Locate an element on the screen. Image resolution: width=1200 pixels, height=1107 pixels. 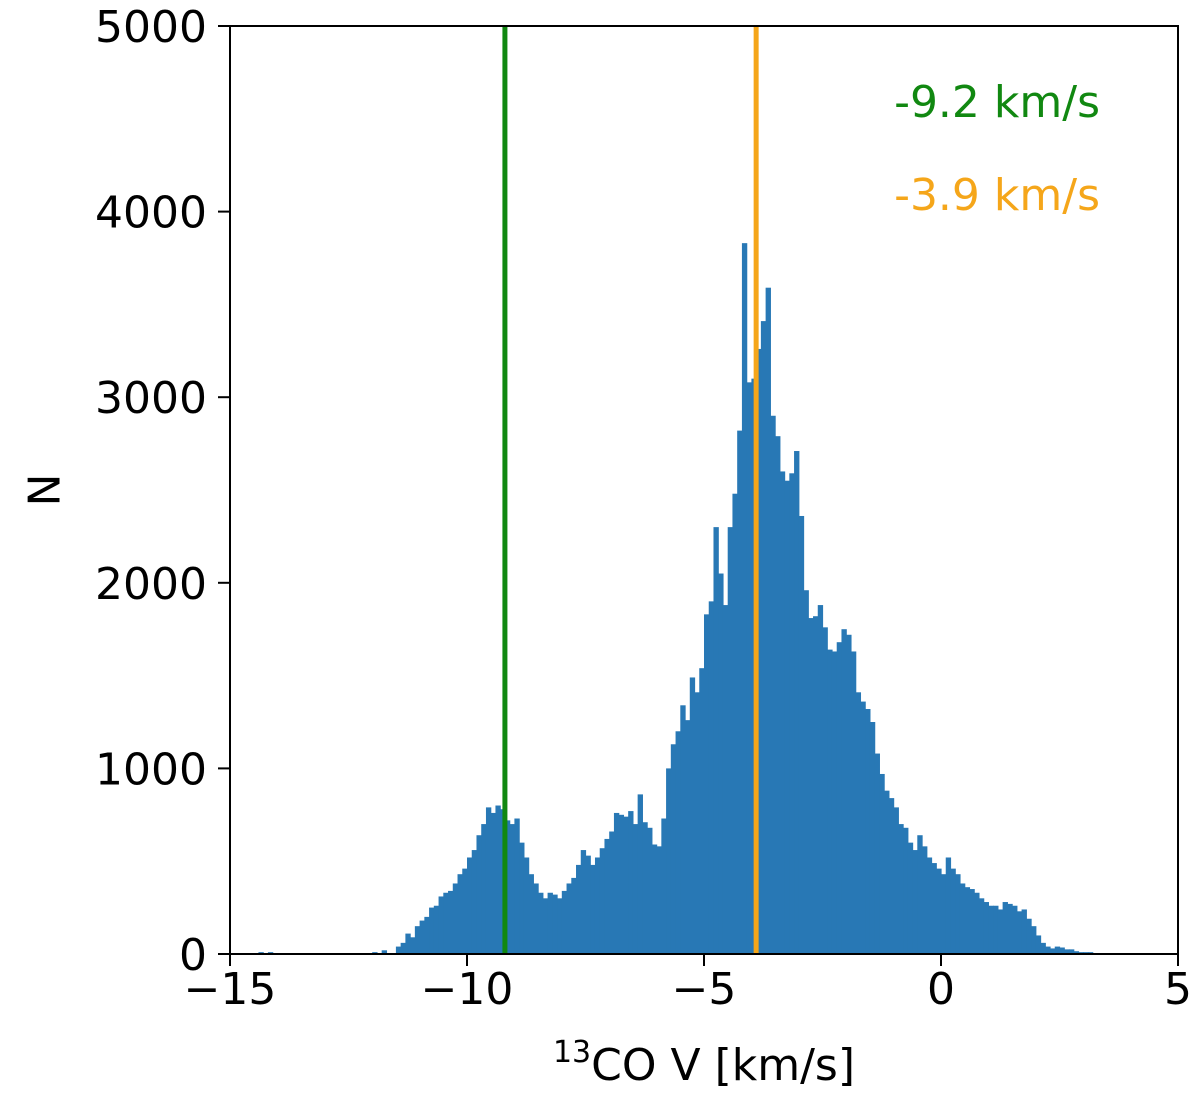
vline-label-0: -9.2 km/s is located at coordinates (997, 102).